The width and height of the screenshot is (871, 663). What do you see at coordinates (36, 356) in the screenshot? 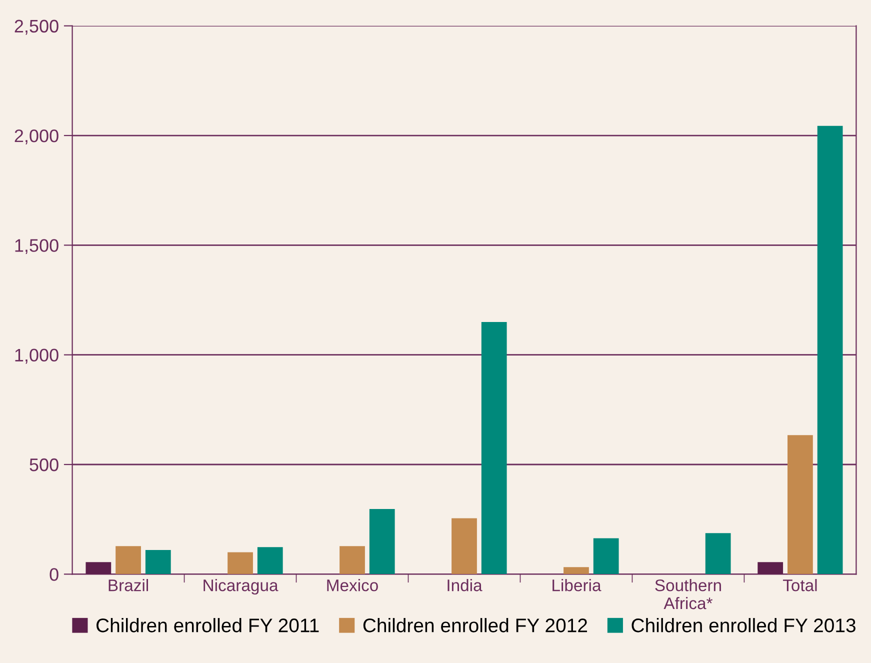
I see `y-tick-label: 1,000` at bounding box center [36, 356].